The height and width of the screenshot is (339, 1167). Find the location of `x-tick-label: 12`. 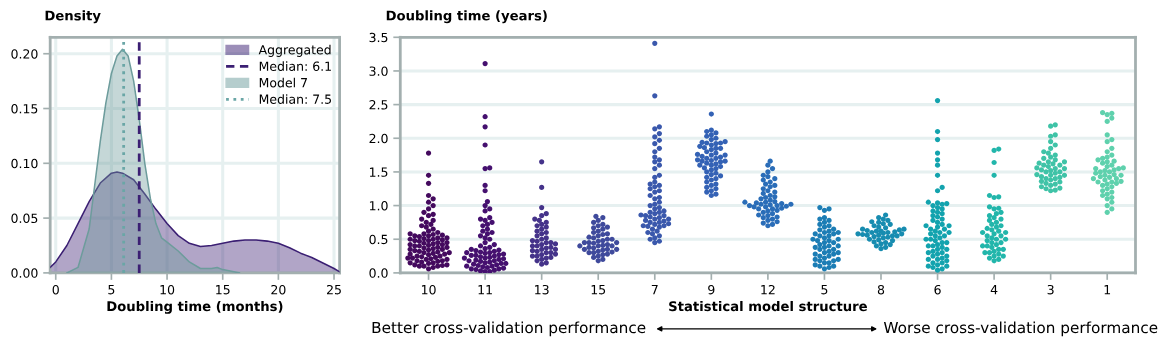

x-tick-label: 12 is located at coordinates (768, 289).